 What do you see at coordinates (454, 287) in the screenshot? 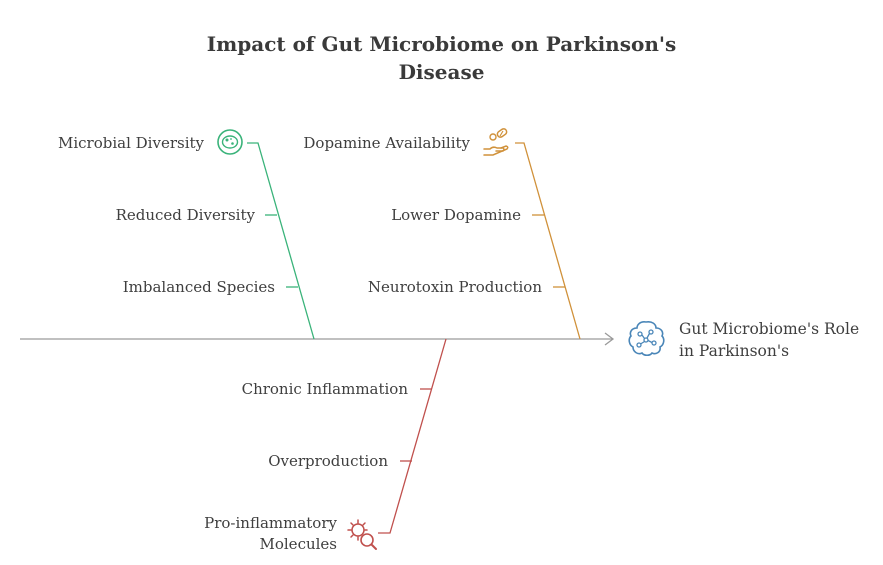
I see `cause-neurotoxin-production: Neurotoxin Production` at bounding box center [454, 287].